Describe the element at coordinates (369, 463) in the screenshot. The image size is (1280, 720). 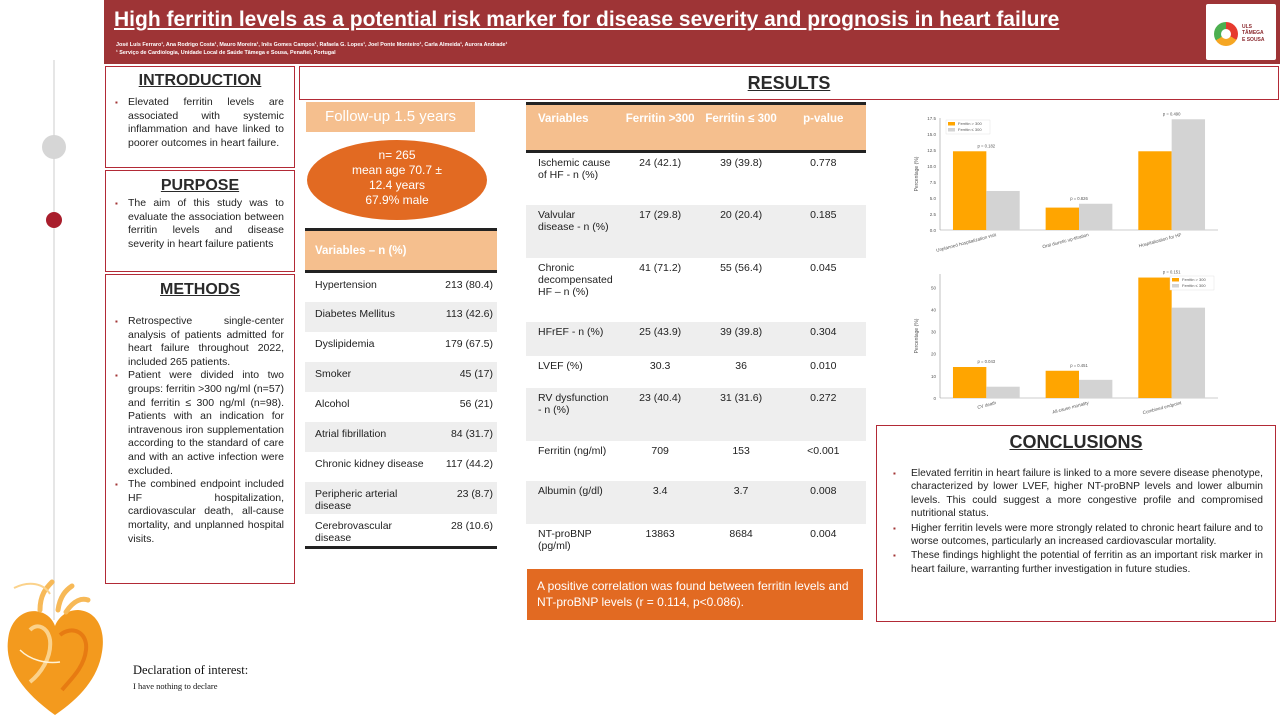
I see `row-label: Chronic kidney disease` at that location.